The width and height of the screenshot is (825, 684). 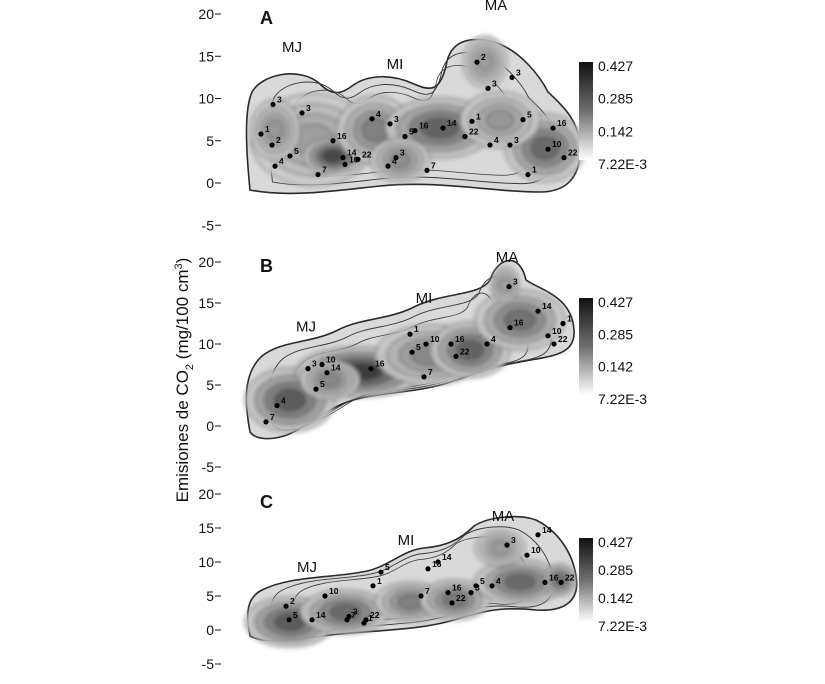 What do you see at coordinates (266, 266) in the screenshot?
I see `panel-letter: B` at bounding box center [266, 266].